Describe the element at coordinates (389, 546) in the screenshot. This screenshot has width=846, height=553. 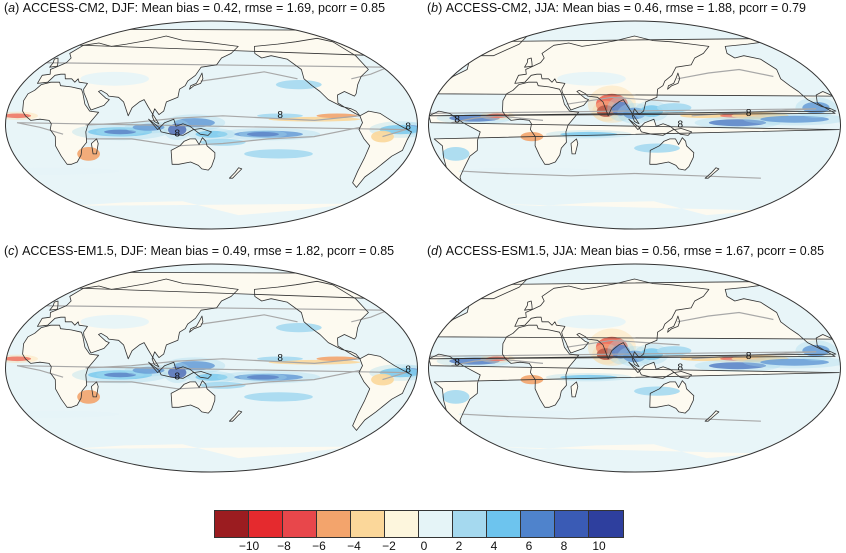
I see `colorbar-tick-label: −2` at that location.